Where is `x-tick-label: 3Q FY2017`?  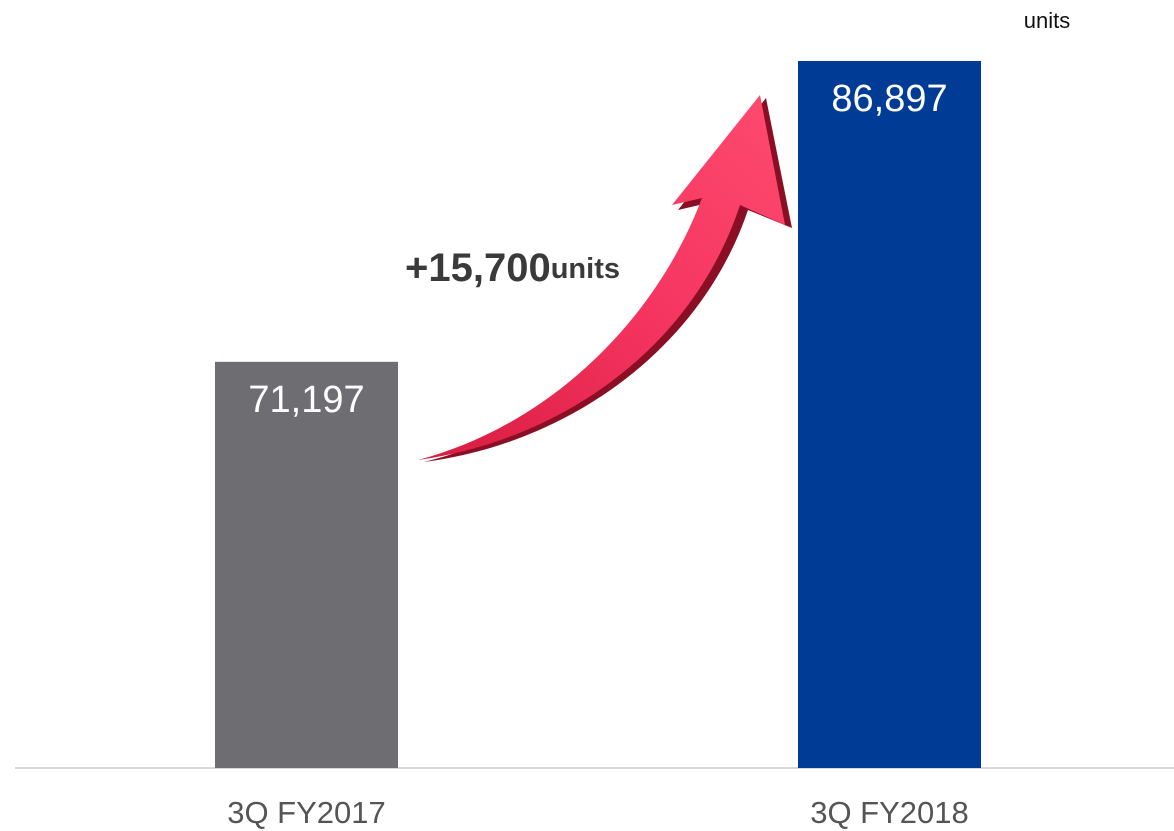 x-tick-label: 3Q FY2017 is located at coordinates (306, 812).